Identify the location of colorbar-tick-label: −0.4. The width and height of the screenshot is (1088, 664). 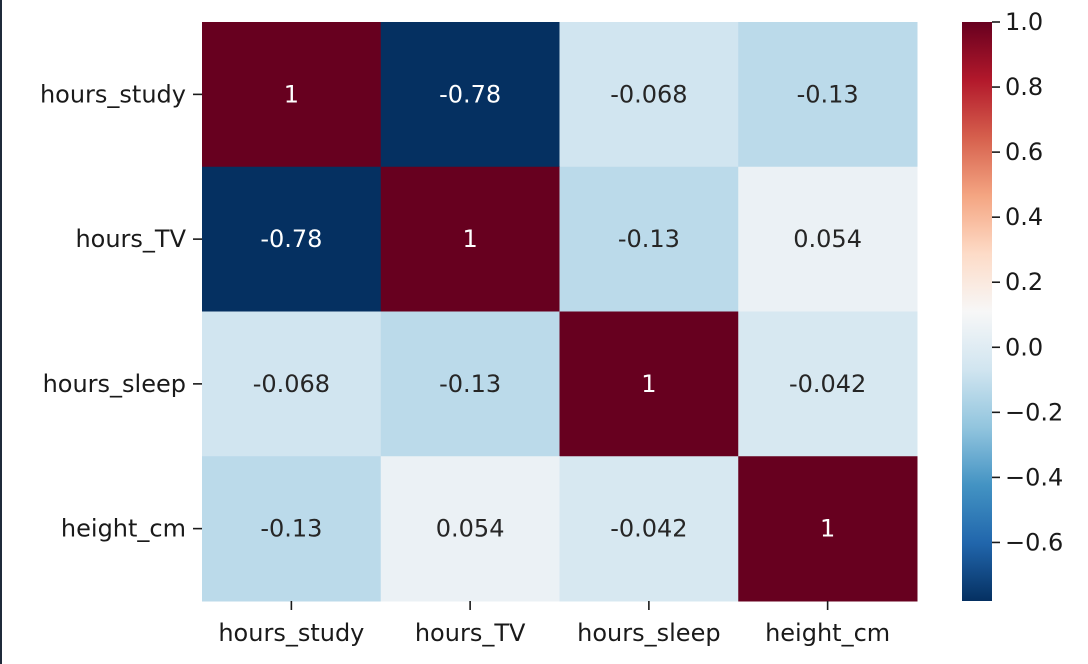
(1034, 477).